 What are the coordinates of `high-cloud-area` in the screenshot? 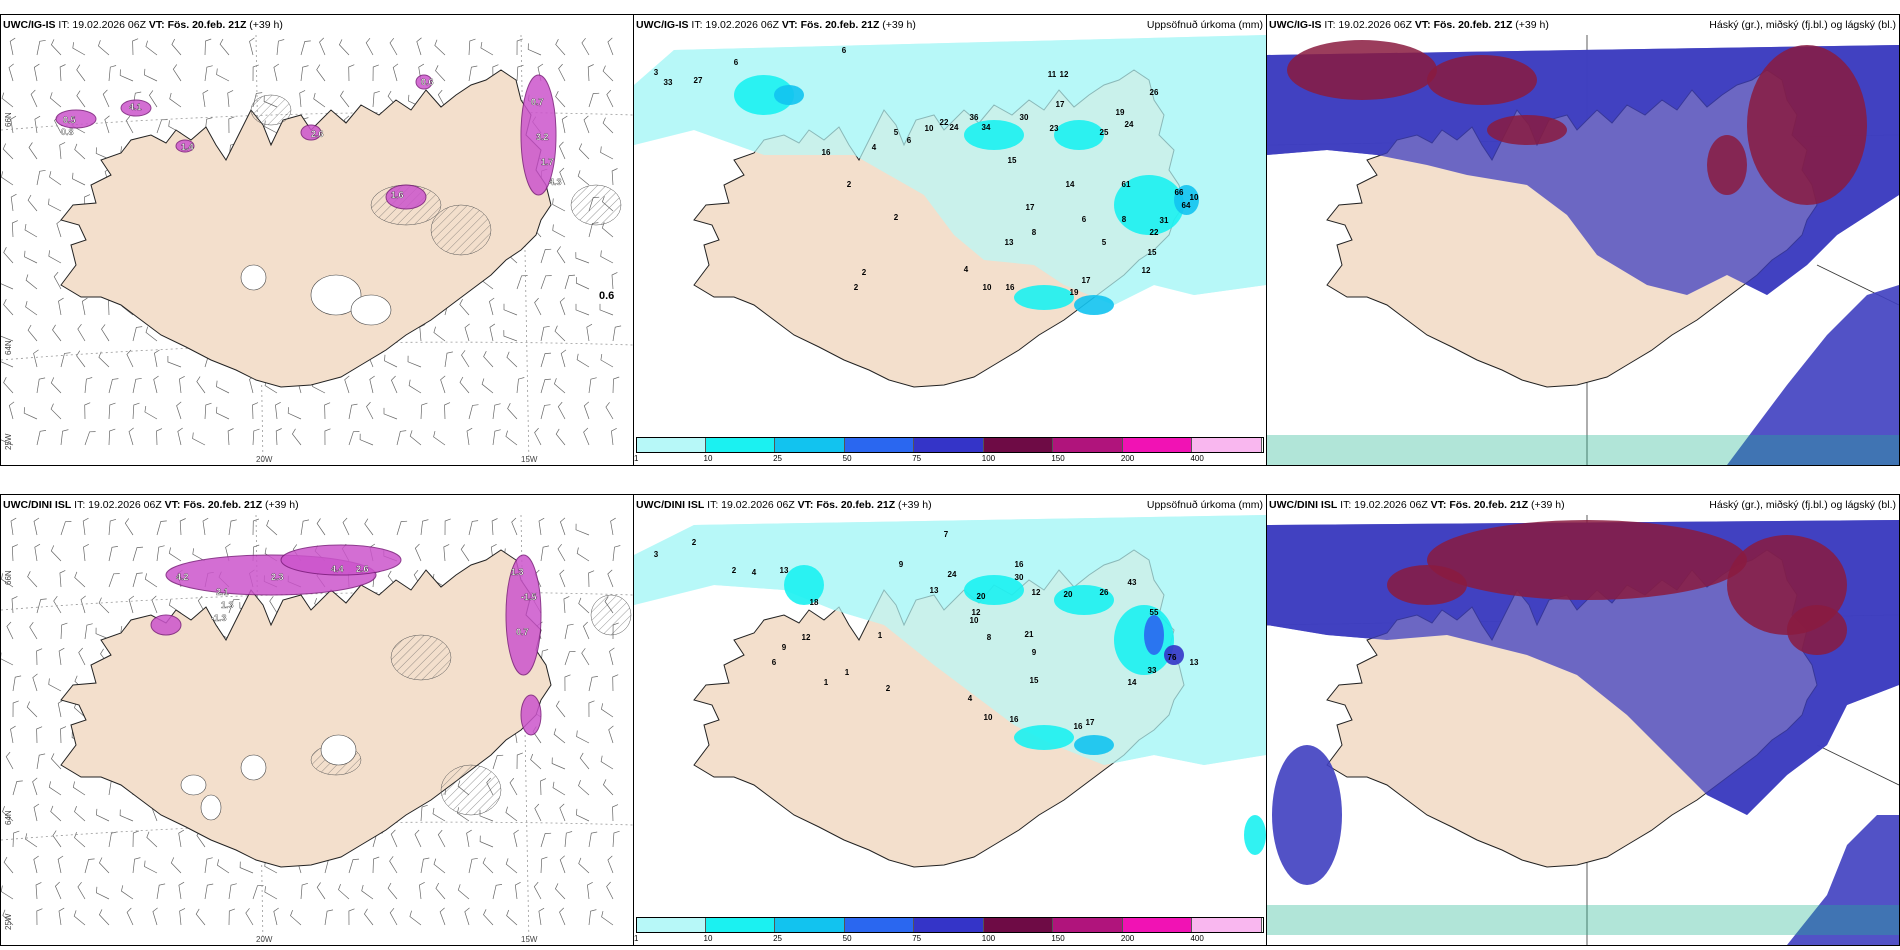 It's located at (1817, 630).